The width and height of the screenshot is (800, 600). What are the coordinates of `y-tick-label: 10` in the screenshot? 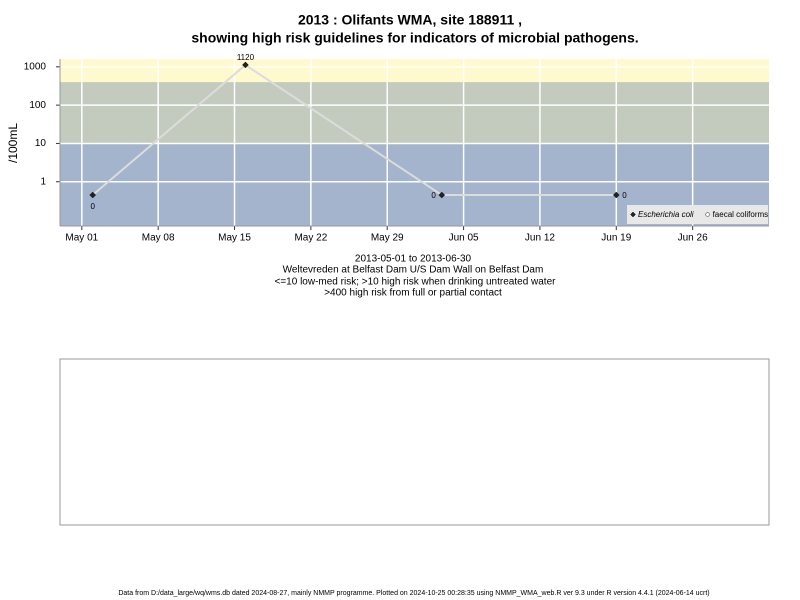 It's located at (41, 143).